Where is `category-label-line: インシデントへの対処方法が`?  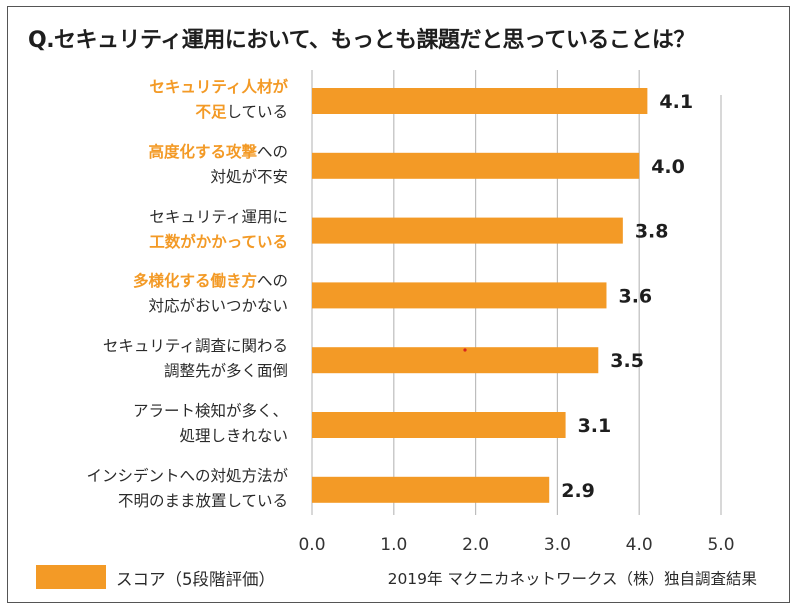 category-label-line: インシデントへの対処方法が is located at coordinates (187, 476).